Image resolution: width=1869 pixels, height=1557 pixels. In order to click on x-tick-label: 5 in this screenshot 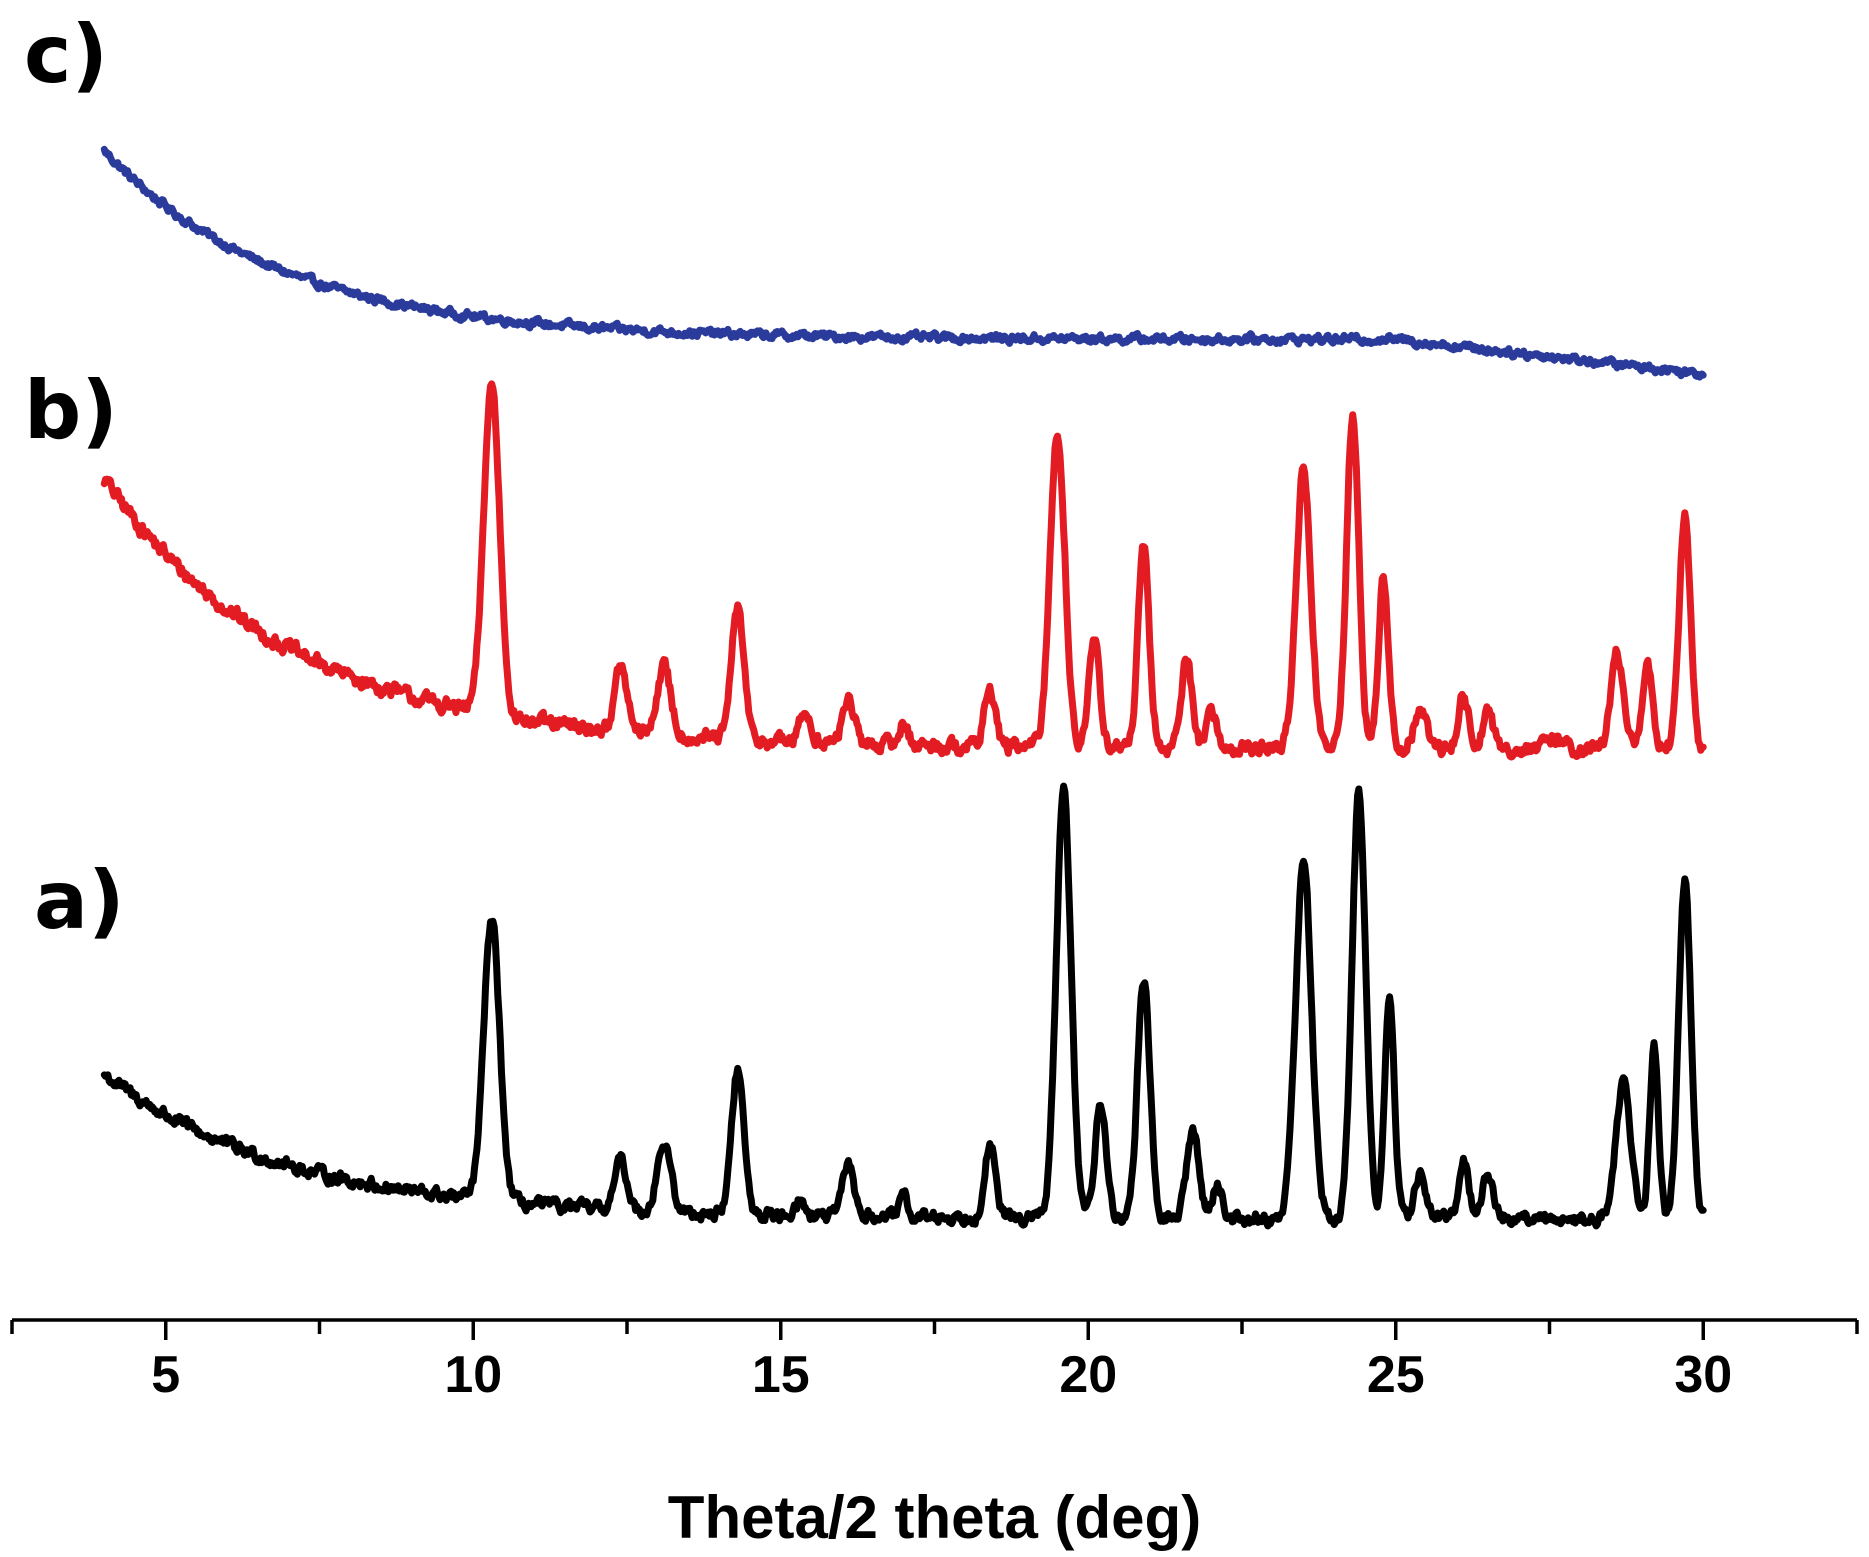, I will do `click(165, 1375)`.